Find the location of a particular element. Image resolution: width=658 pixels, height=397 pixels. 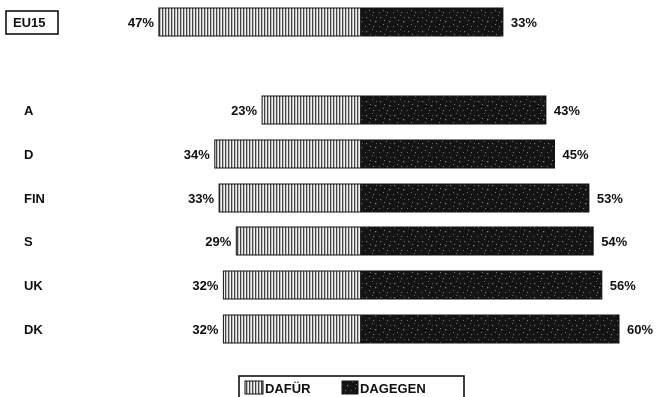

legend: DAFÜR DAGEGEN is located at coordinates (351, 386).